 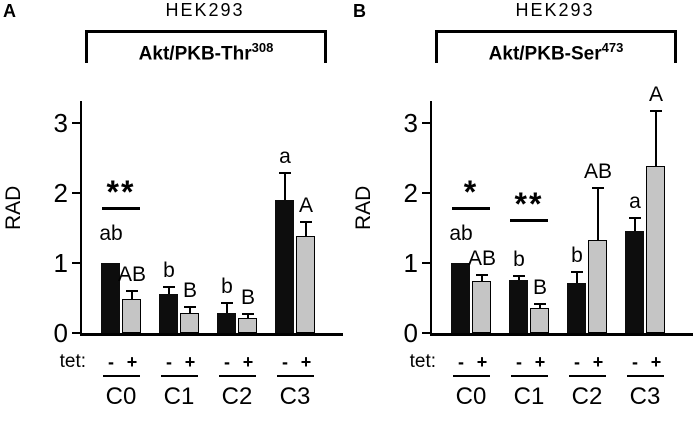 What do you see at coordinates (285, 156) in the screenshot?
I see `stat-letter-label: a` at bounding box center [285, 156].